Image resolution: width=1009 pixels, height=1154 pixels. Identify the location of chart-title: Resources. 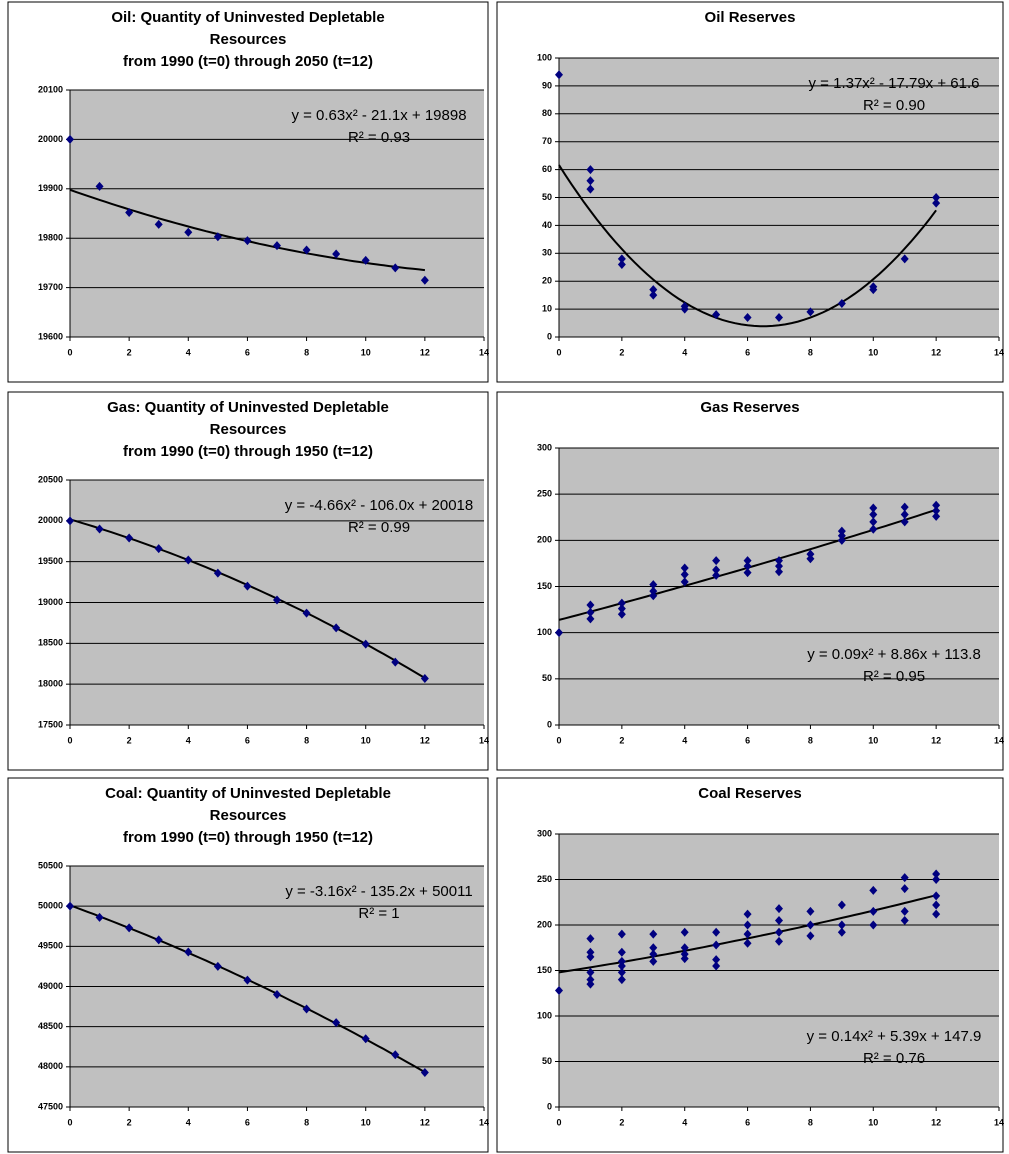
(248, 429).